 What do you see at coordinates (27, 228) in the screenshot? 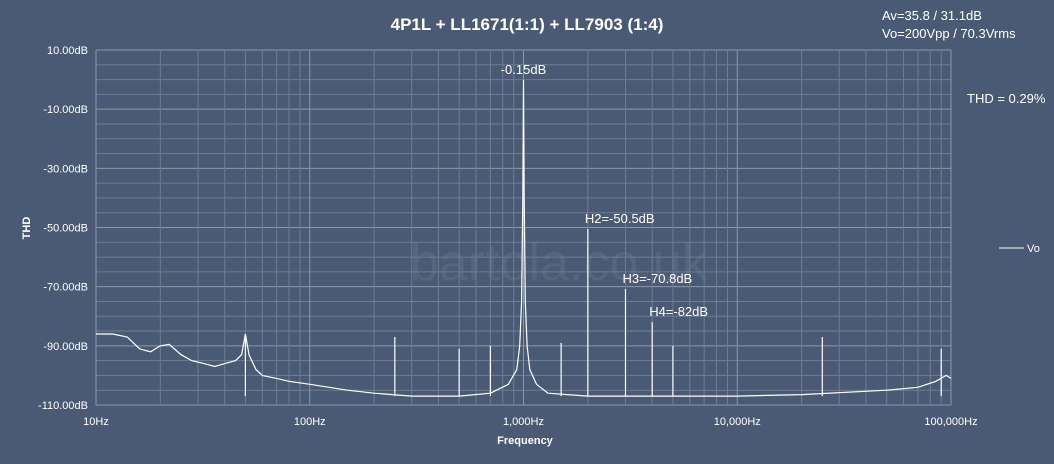
I see `y-axis-label: THD` at bounding box center [27, 228].